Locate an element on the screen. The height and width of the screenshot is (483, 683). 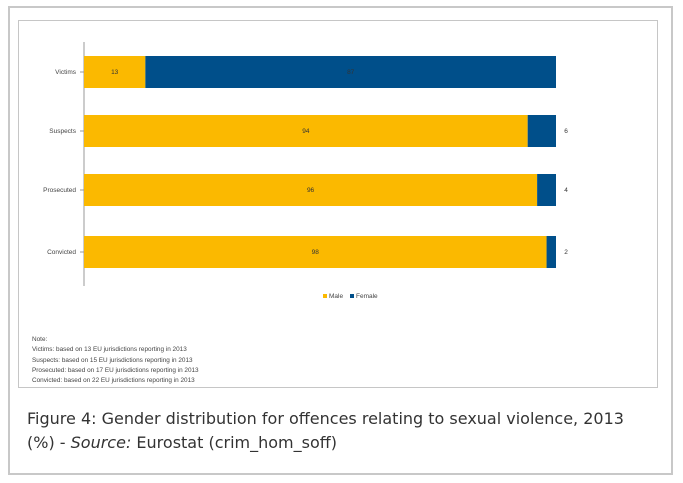
data-label-male-victims: 13 is located at coordinates (115, 72).